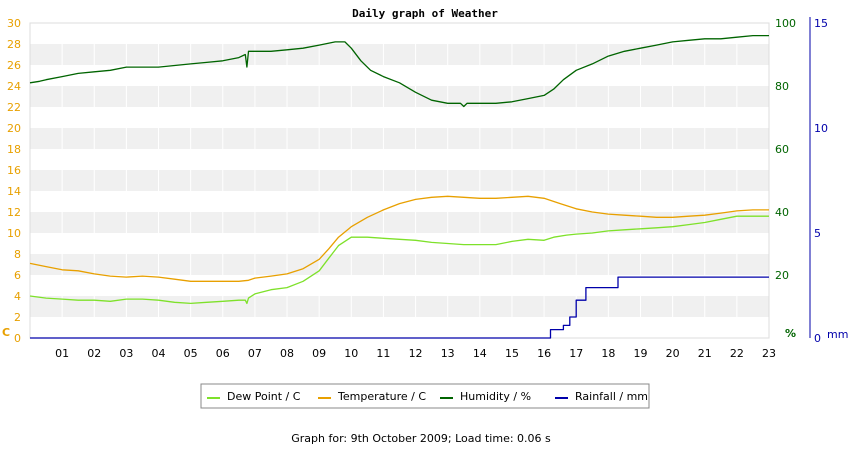 This screenshot has width=850, height=450. I want to click on left-tick-label: 12, so click(14, 212).